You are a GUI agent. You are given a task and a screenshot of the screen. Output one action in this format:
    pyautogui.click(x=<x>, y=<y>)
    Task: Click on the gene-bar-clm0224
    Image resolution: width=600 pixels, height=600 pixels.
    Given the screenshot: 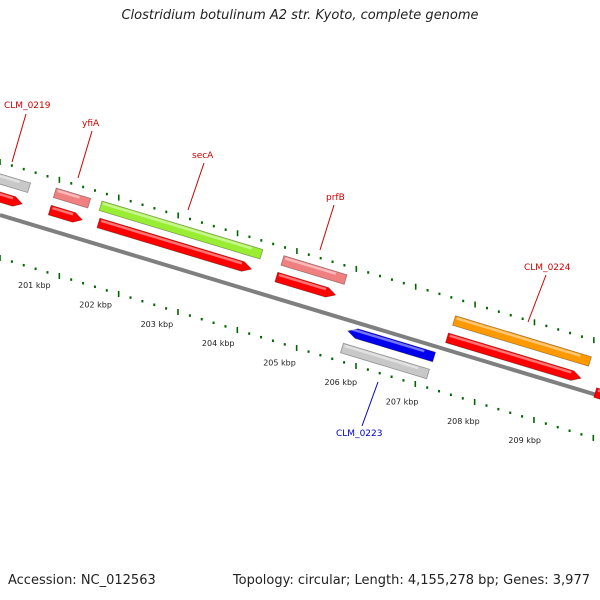 What is the action you would take?
    pyautogui.click(x=522, y=341)
    